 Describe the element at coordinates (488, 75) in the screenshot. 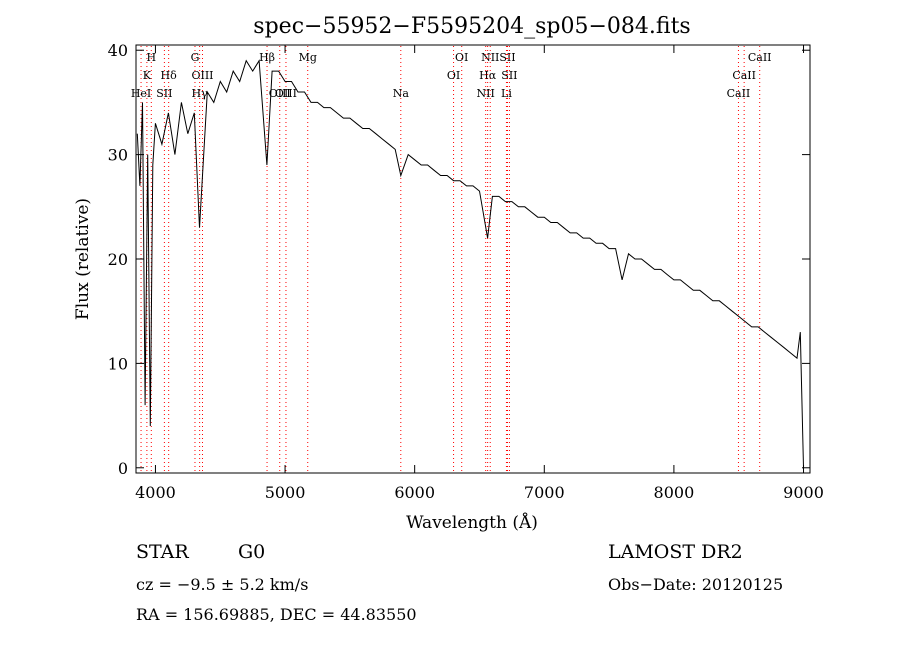

I see `line-label-17: Hα` at that location.